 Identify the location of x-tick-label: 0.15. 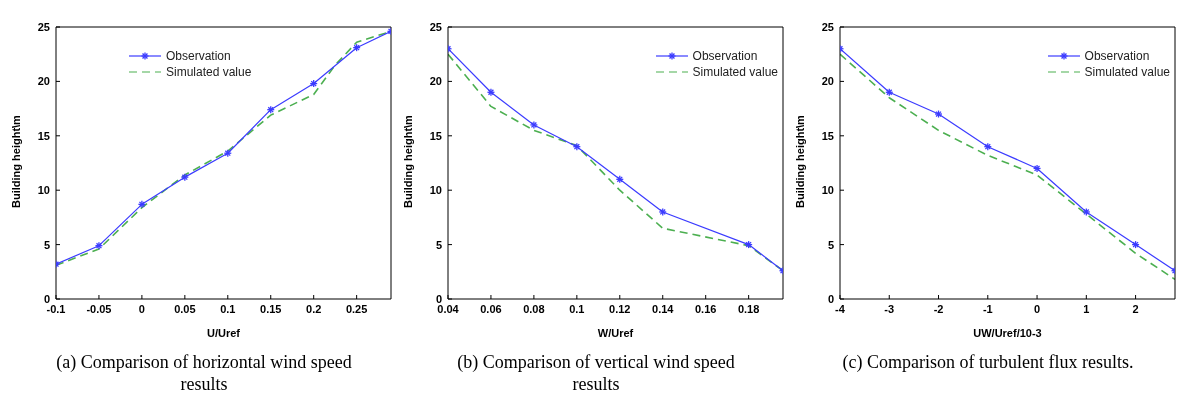
(271, 308).